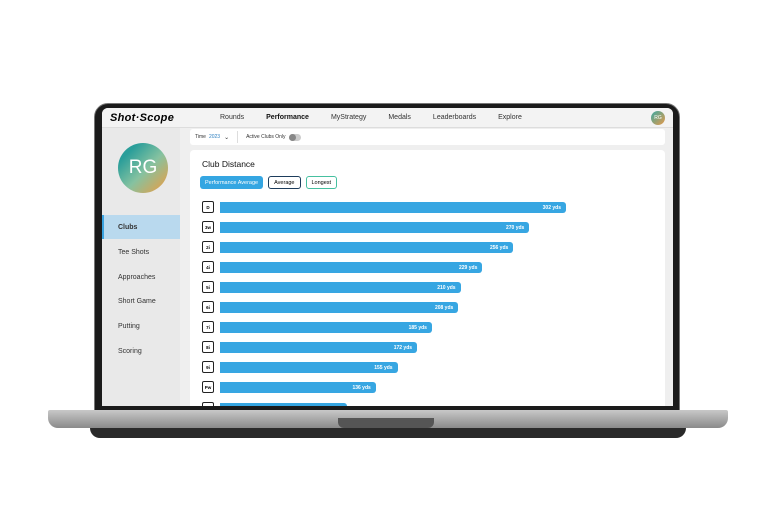  Describe the element at coordinates (499, 247) in the screenshot. I see `bar-label: 256 yds` at that location.